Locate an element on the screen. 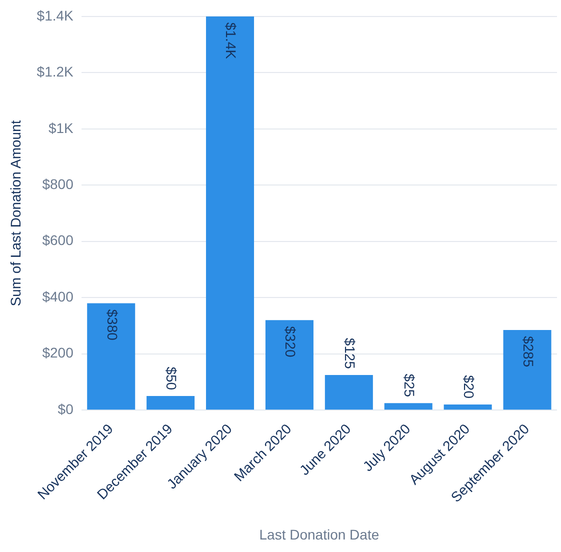  y-tick-label: $800 is located at coordinates (58, 184).